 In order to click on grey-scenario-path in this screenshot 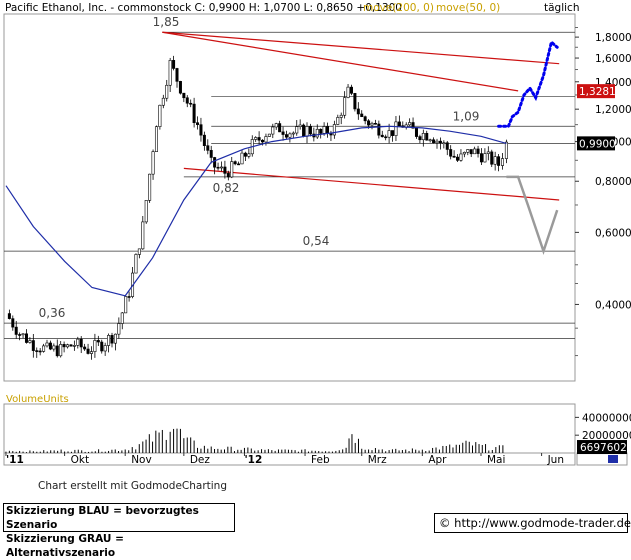, I will do `click(532, 215)`.